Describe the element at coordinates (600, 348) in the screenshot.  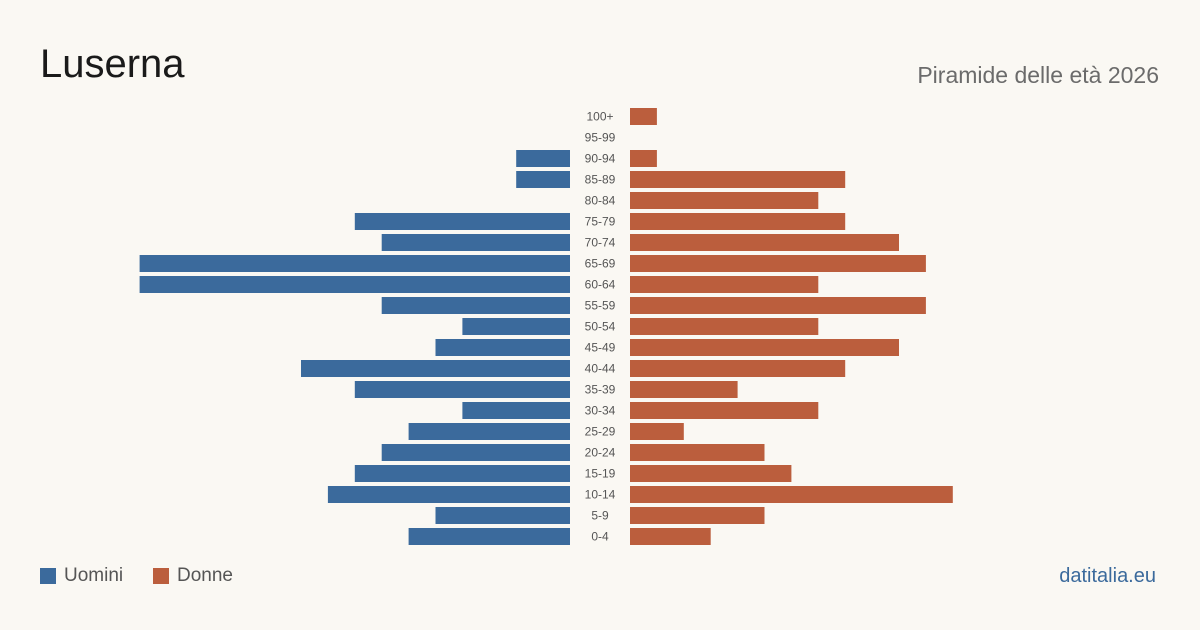
I see `age-label-45-49: 45-49` at that location.